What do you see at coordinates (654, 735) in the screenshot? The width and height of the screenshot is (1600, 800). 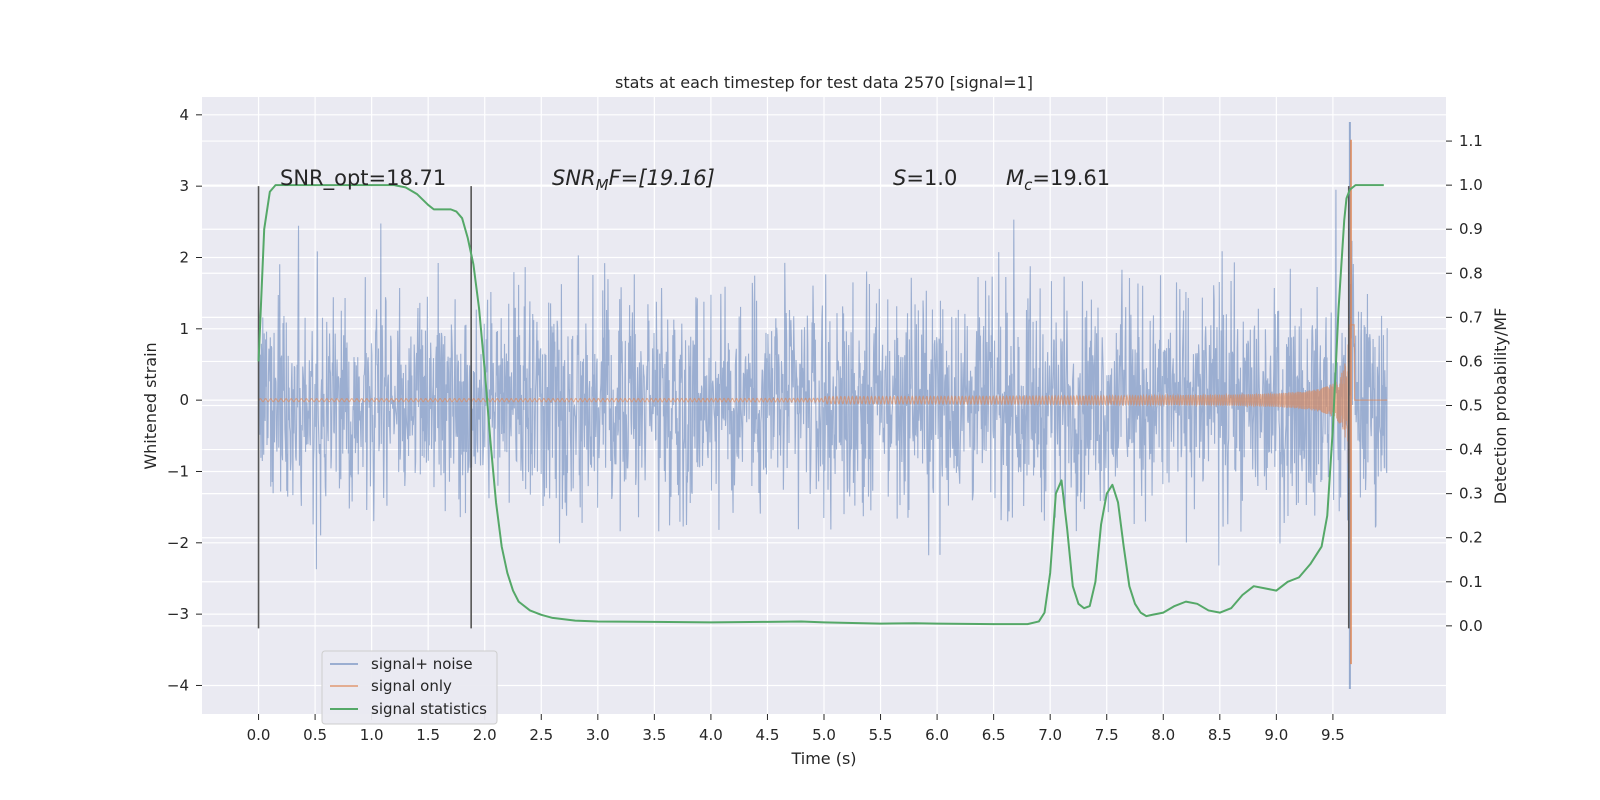 I see `x-tick-label: 3.5` at bounding box center [654, 735].